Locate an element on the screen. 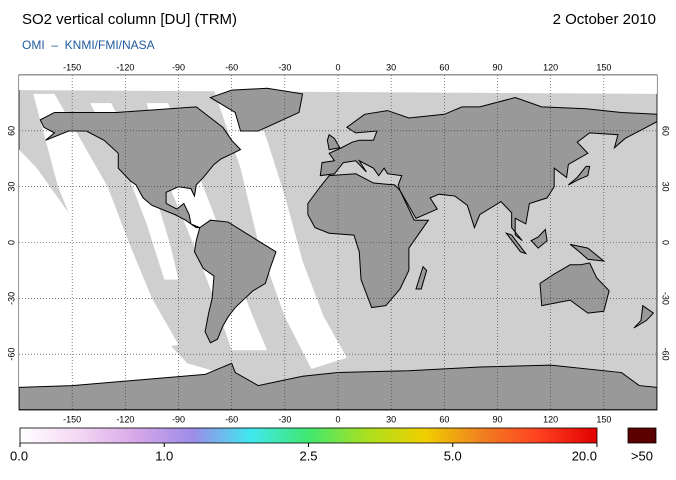 This screenshot has width=676, height=480. x-tick-label-bottom: 90 is located at coordinates (497, 419).